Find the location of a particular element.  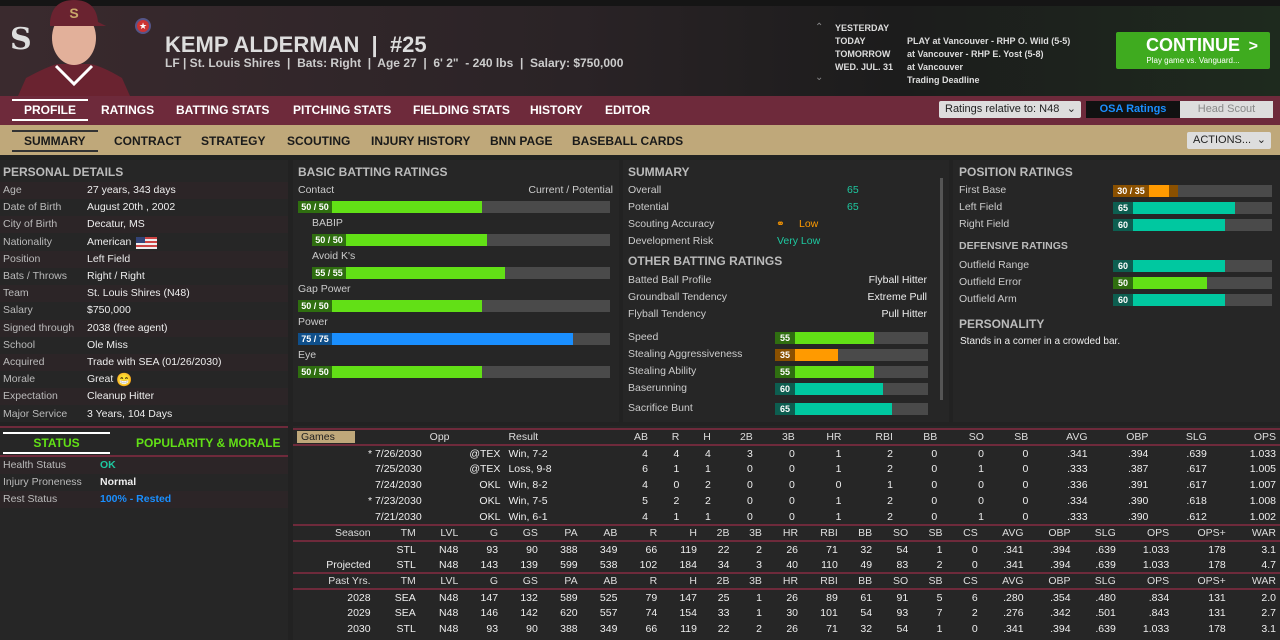

tab-fielding-stats: FIELDING STATS is located at coordinates (461, 110).